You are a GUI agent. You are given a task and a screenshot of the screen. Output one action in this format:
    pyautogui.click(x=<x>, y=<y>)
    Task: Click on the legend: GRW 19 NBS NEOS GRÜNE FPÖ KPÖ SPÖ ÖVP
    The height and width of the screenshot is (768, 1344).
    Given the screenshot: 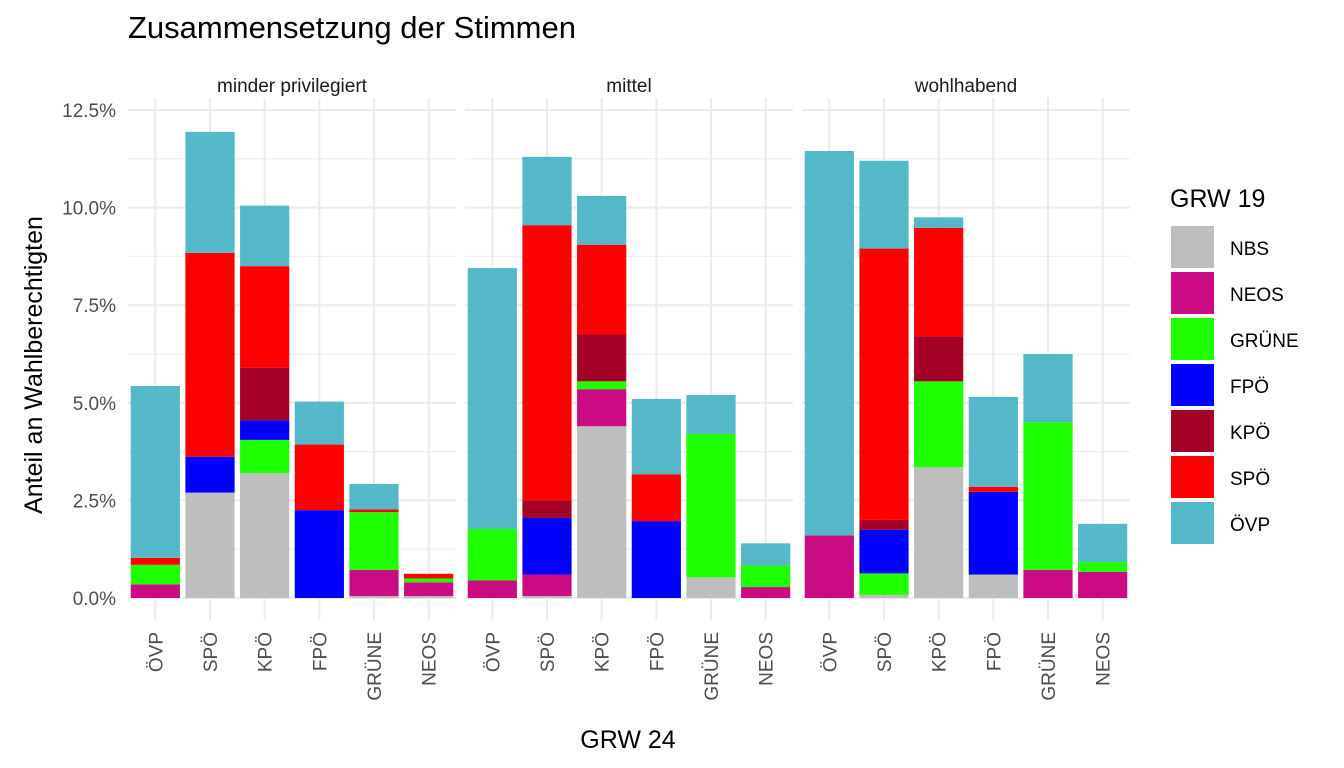 What is the action you would take?
    pyautogui.click(x=1234, y=364)
    